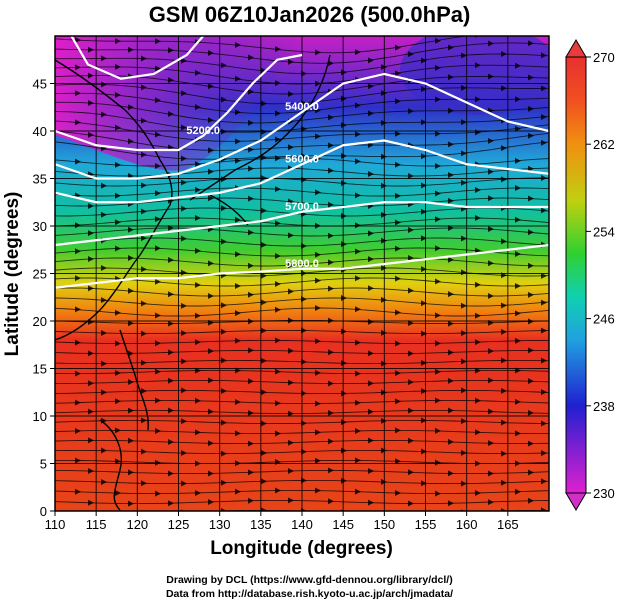 The height and width of the screenshot is (605, 619). I want to click on colorbar-tick-label: 238, so click(604, 406).